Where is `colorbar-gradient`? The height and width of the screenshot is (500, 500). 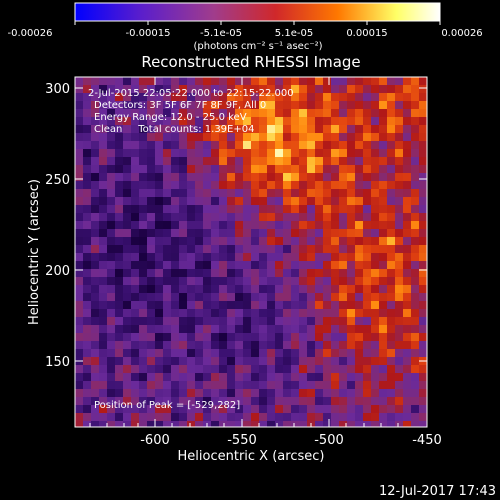
colorbar-gradient is located at coordinates (257, 12).